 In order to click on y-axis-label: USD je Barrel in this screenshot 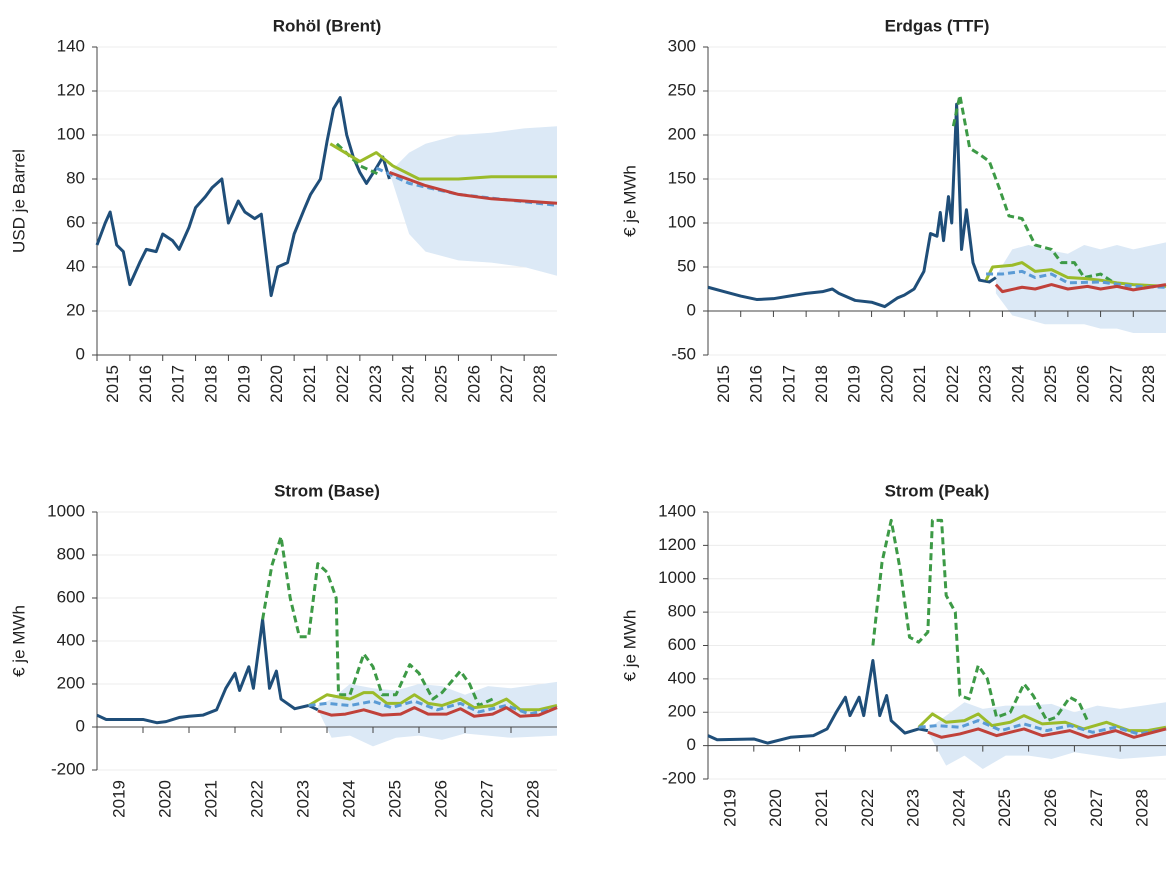, I will do `click(18, 201)`.